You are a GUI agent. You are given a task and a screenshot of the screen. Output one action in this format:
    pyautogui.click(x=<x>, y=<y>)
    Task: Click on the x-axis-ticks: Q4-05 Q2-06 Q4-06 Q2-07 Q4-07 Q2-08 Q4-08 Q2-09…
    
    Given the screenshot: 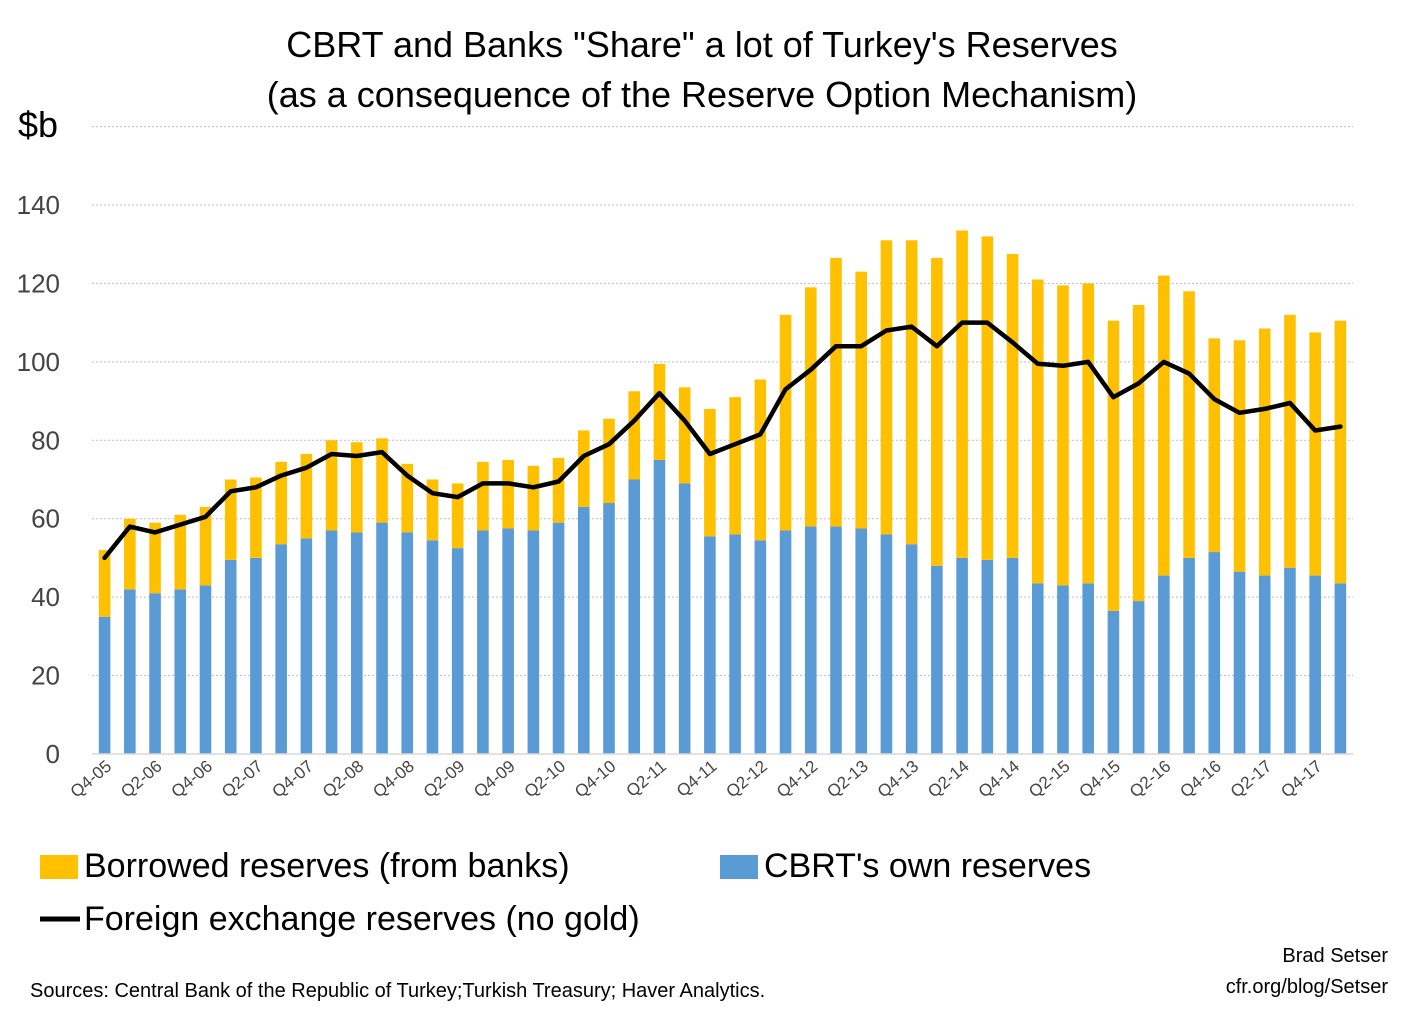 What is the action you would take?
    pyautogui.click(x=696, y=779)
    